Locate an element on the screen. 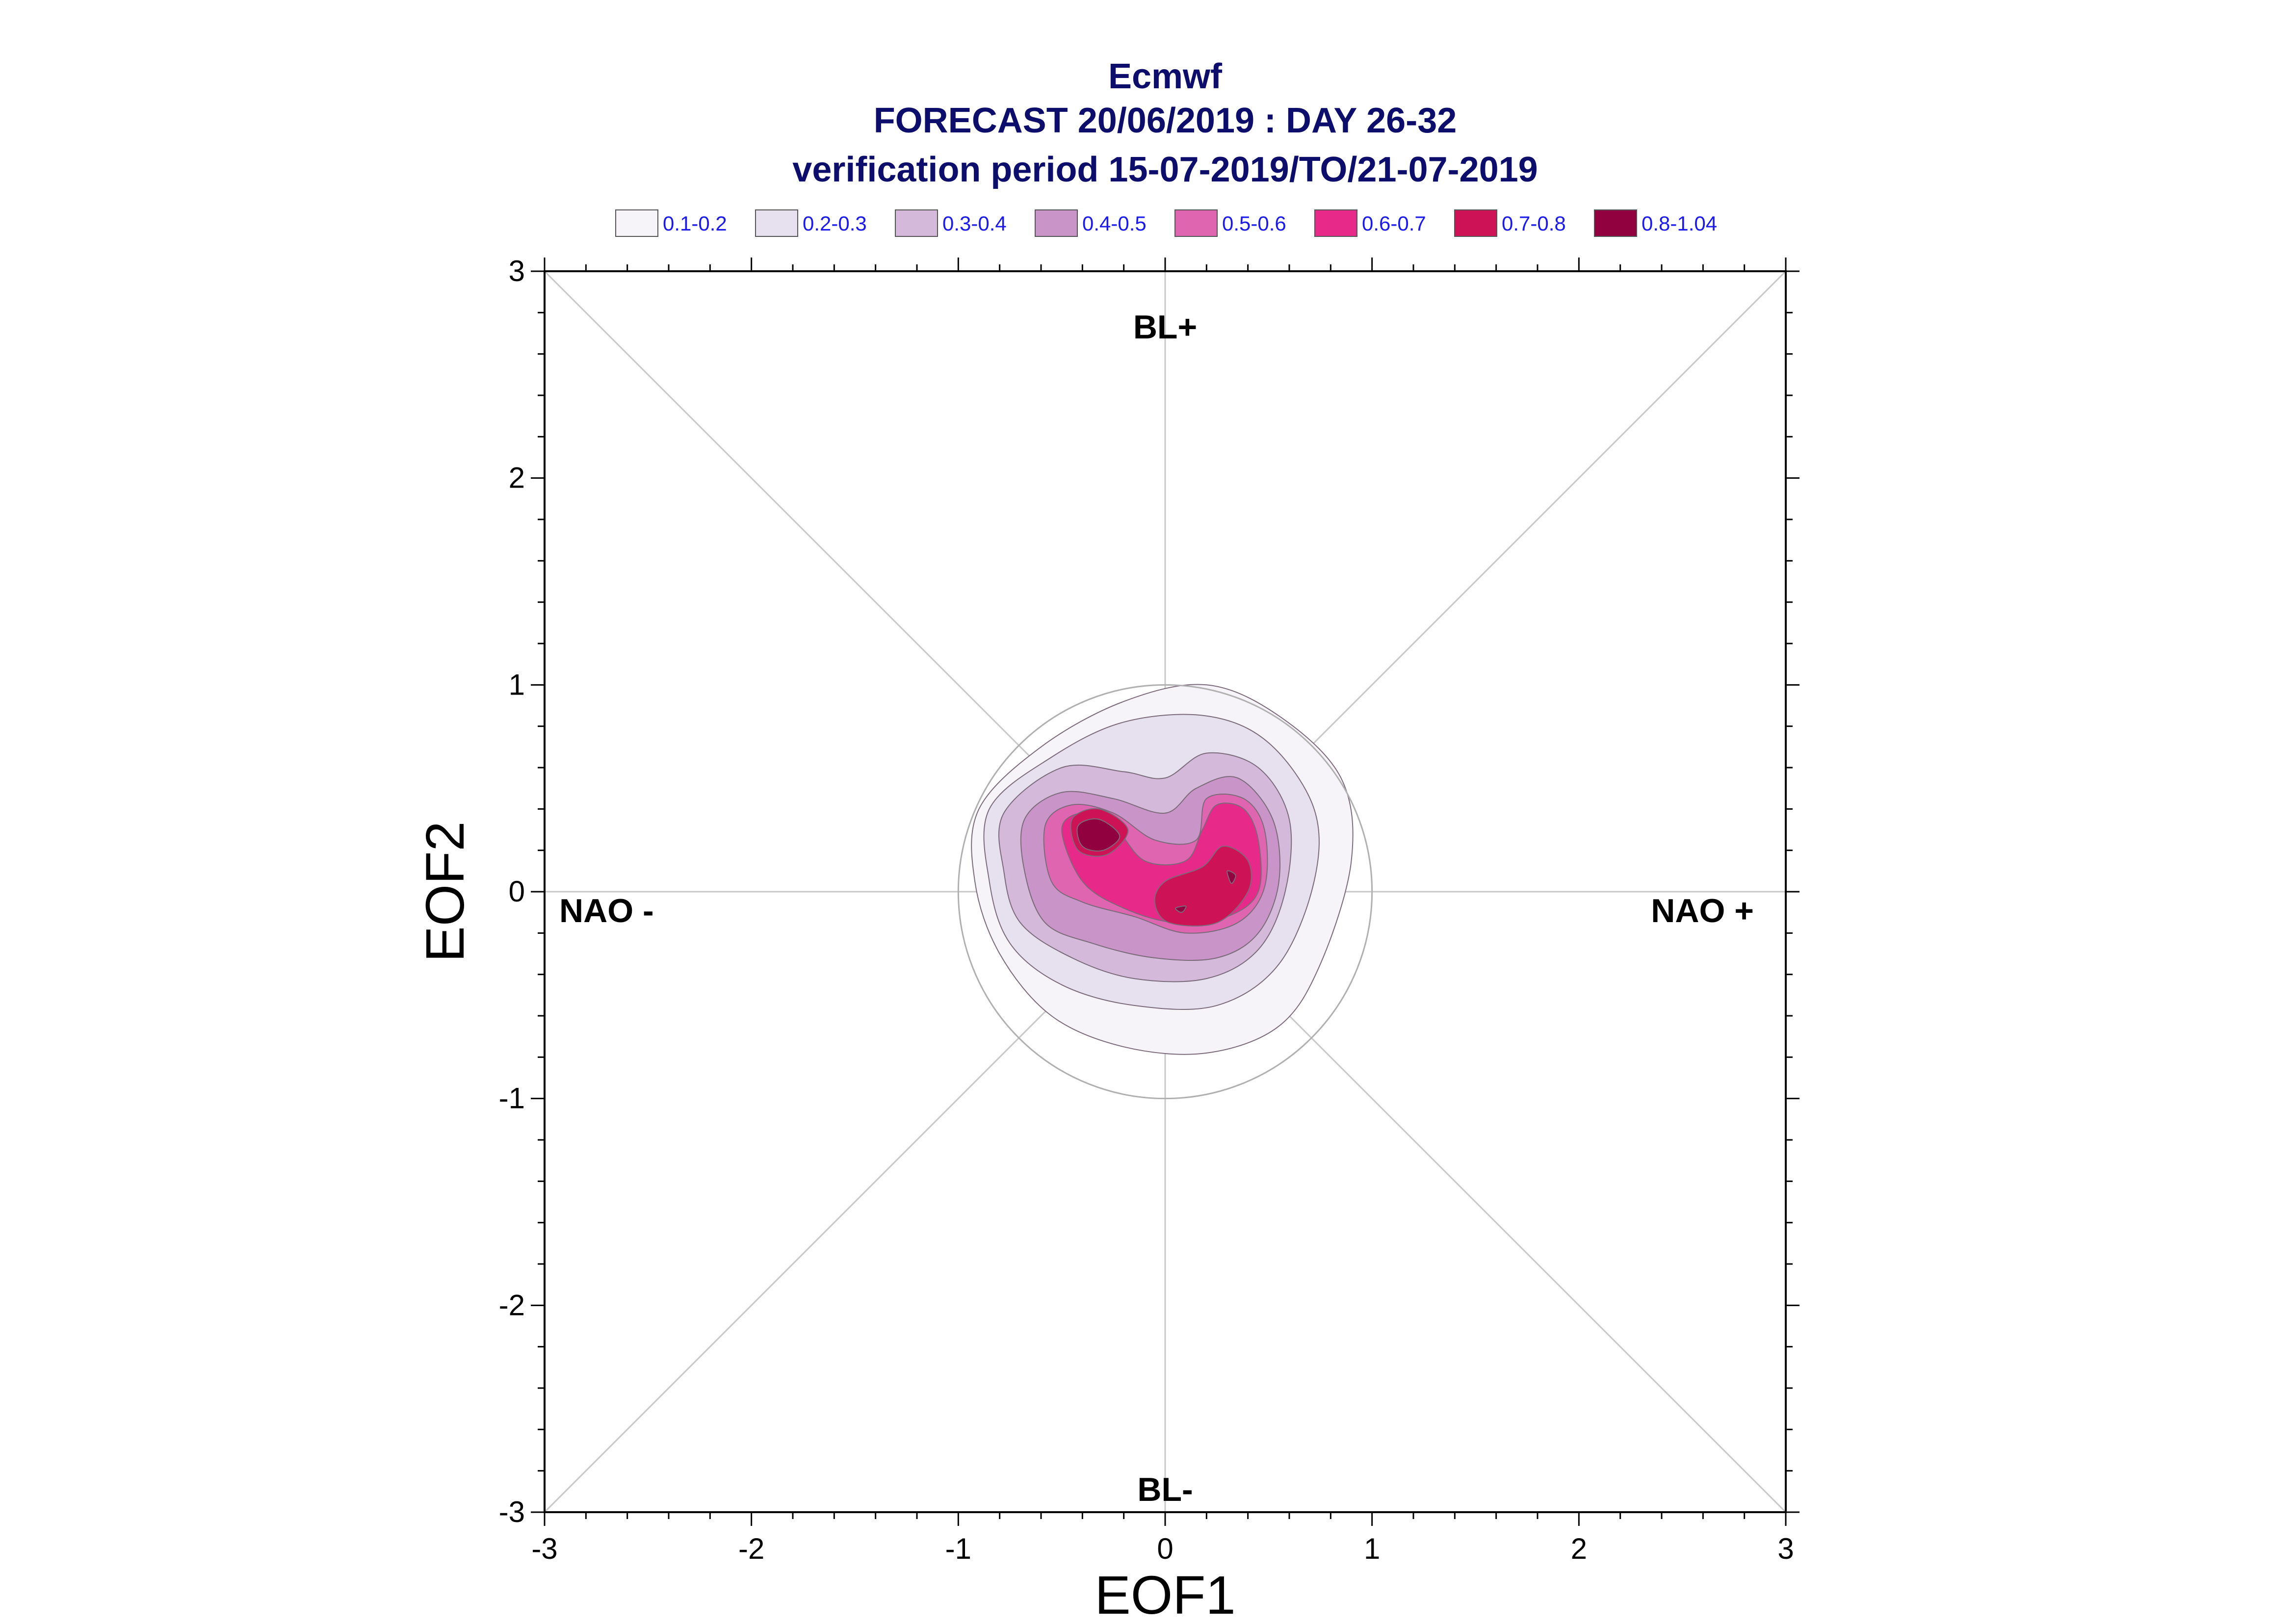 The width and height of the screenshot is (2295, 1624). y-tick-label: -1 is located at coordinates (512, 1098).